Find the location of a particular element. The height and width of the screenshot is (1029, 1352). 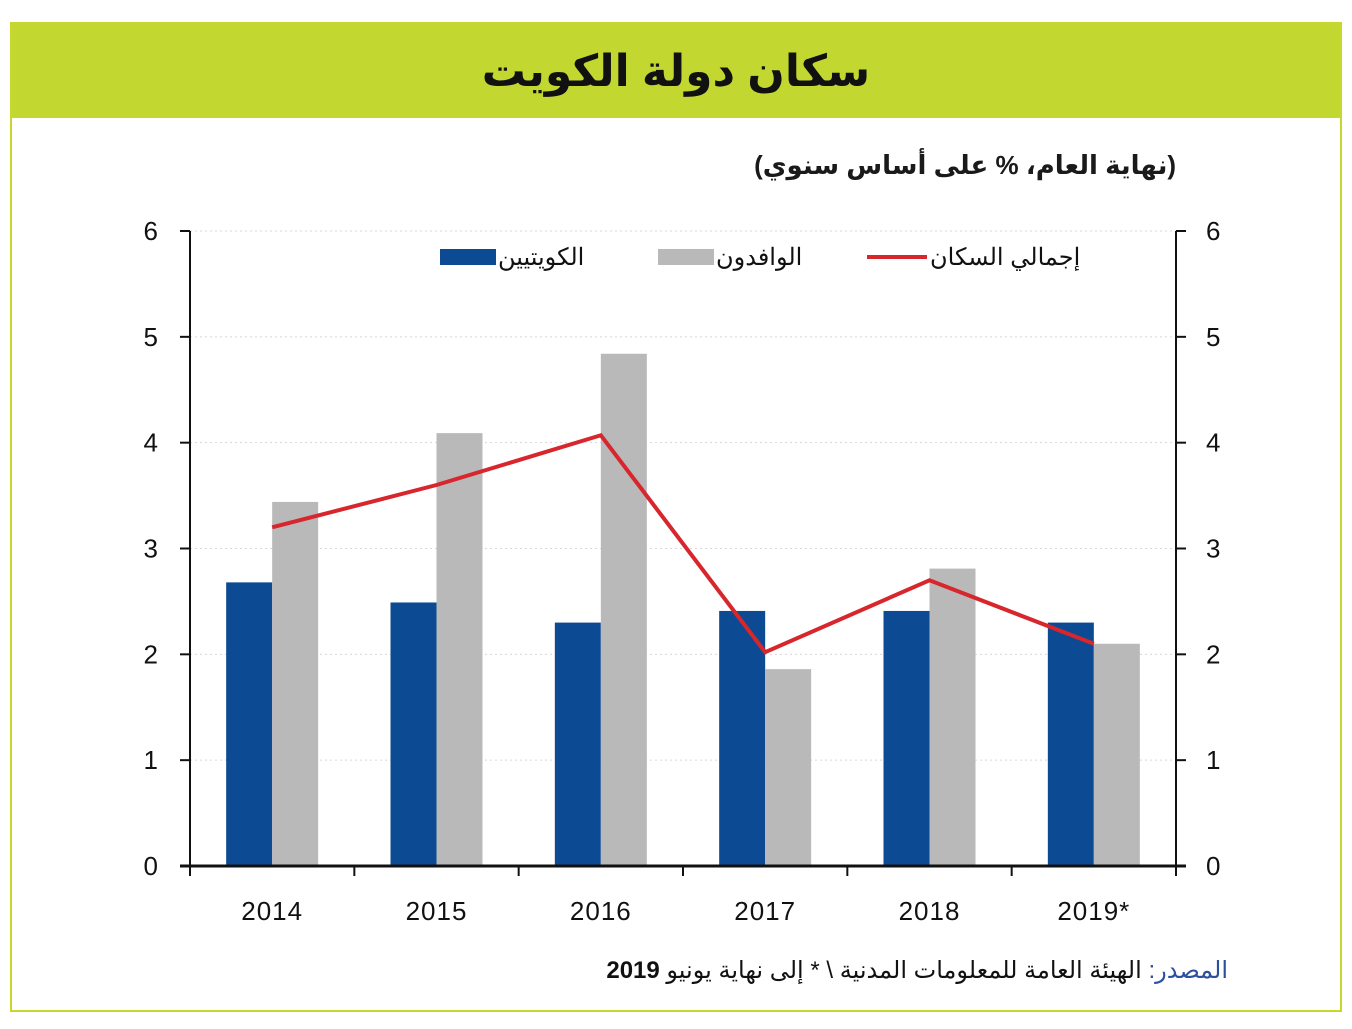

title-bar: سكان دولة الكويت is located at coordinates (676, 71).